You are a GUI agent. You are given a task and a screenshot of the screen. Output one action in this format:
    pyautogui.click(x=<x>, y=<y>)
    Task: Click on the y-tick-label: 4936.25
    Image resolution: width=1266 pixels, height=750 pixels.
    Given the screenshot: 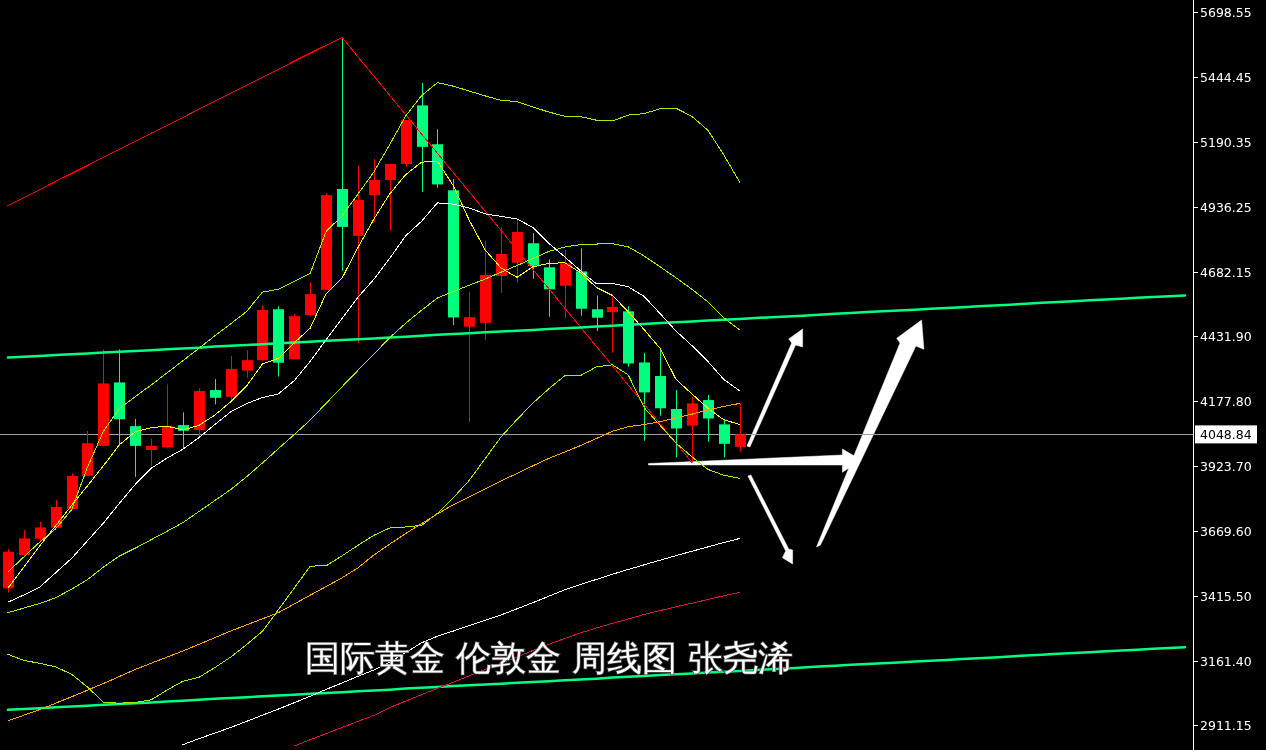 What is the action you would take?
    pyautogui.click(x=1226, y=207)
    